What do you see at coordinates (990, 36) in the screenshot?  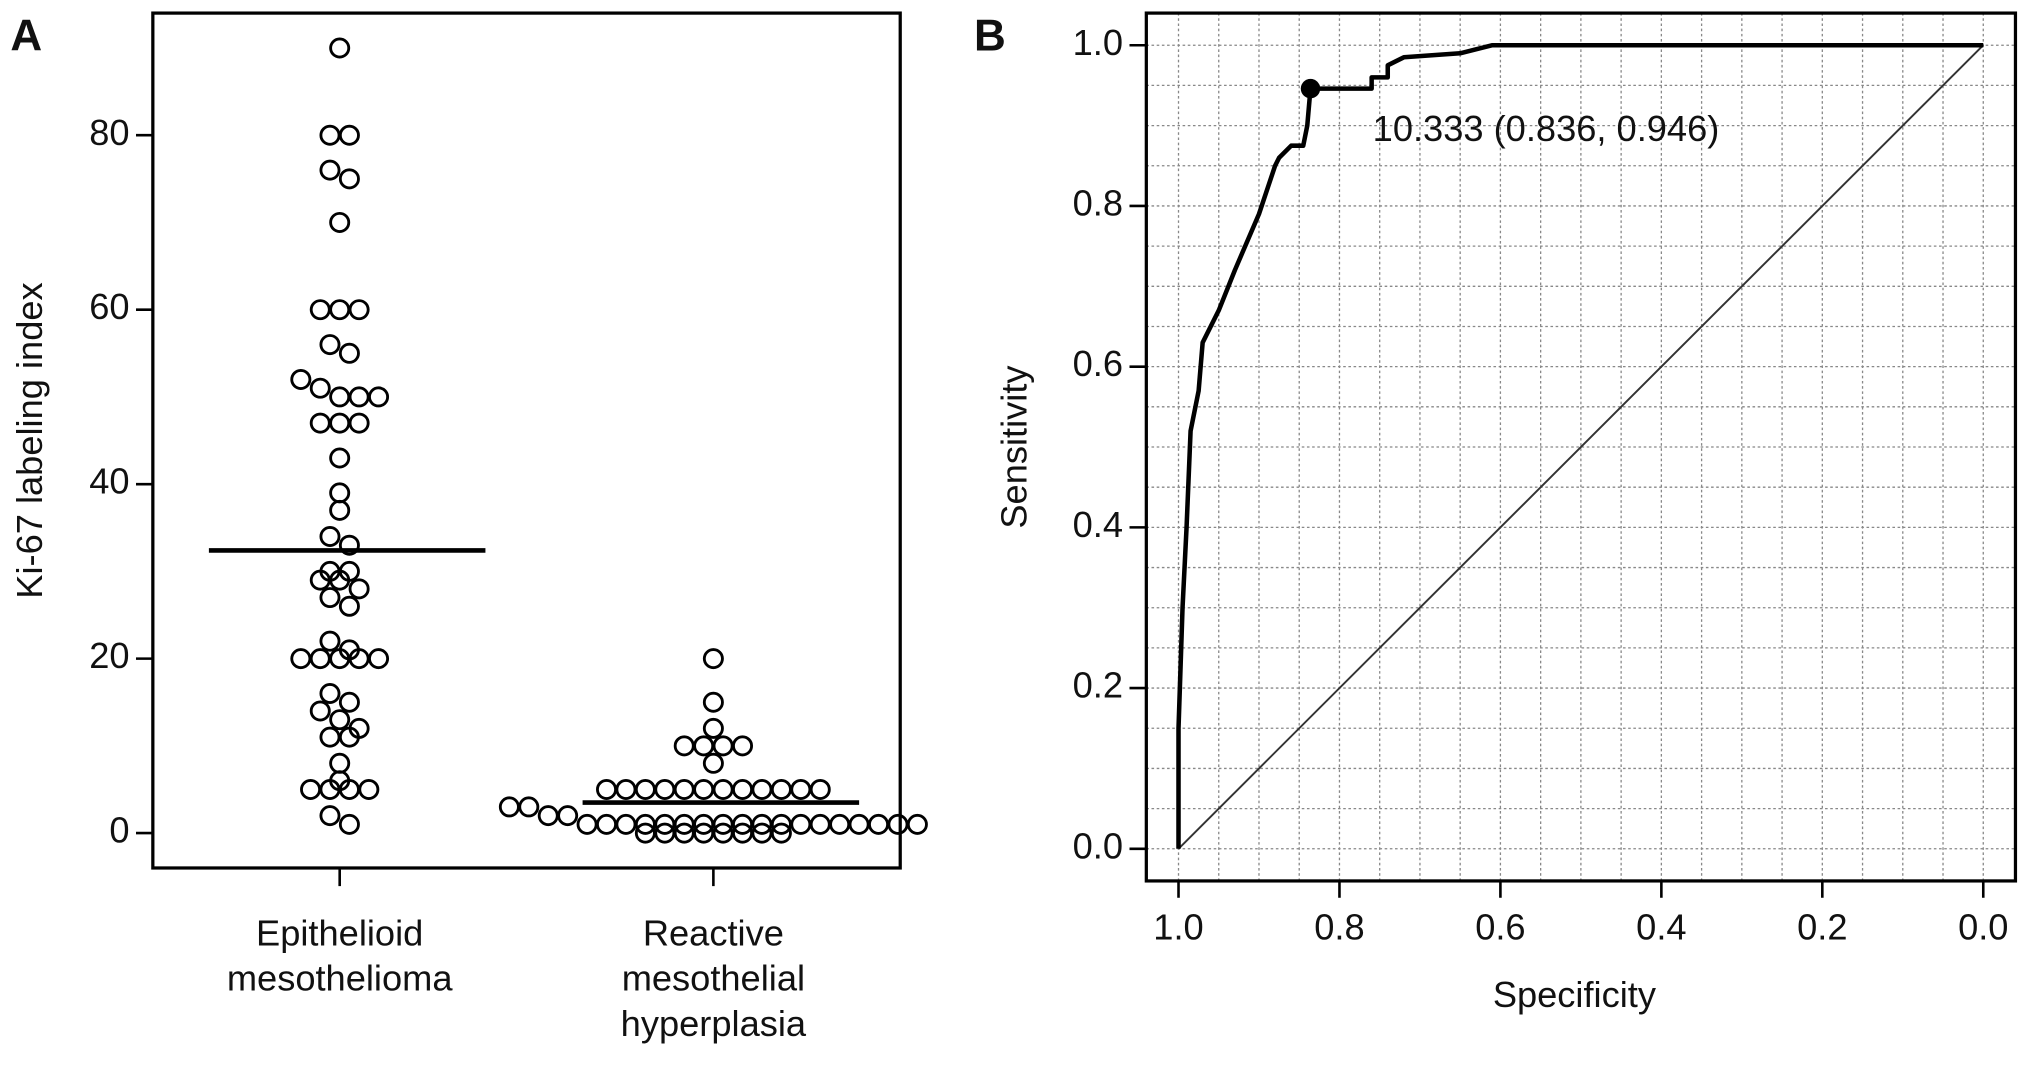 I see `panel-label: B` at bounding box center [990, 36].